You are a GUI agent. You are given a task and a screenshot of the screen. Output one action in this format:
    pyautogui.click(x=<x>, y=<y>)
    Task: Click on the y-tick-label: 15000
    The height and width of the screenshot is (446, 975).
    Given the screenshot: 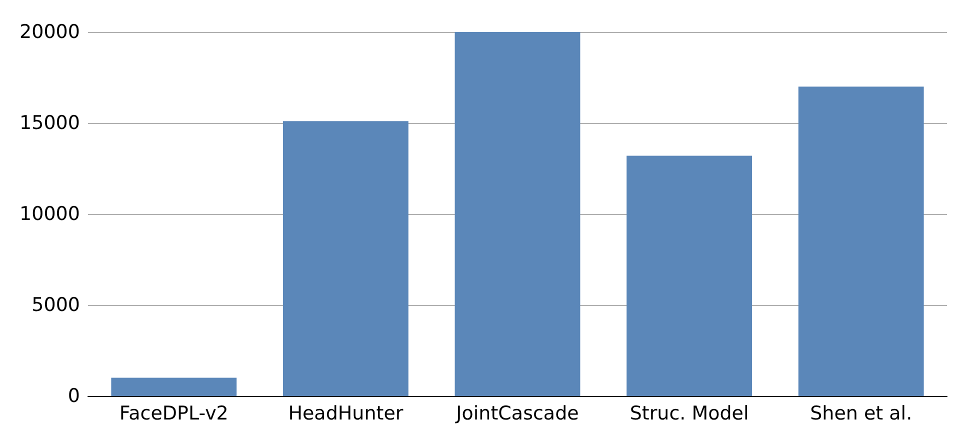 What is the action you would take?
    pyautogui.click(x=50, y=123)
    